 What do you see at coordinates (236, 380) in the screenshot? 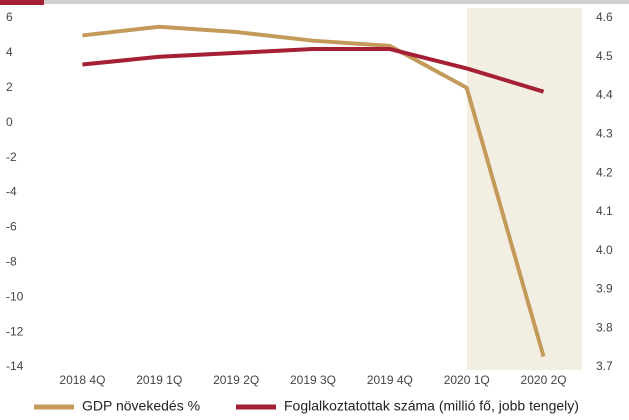
I see `x-tick-label: 2019 2Q` at bounding box center [236, 380].